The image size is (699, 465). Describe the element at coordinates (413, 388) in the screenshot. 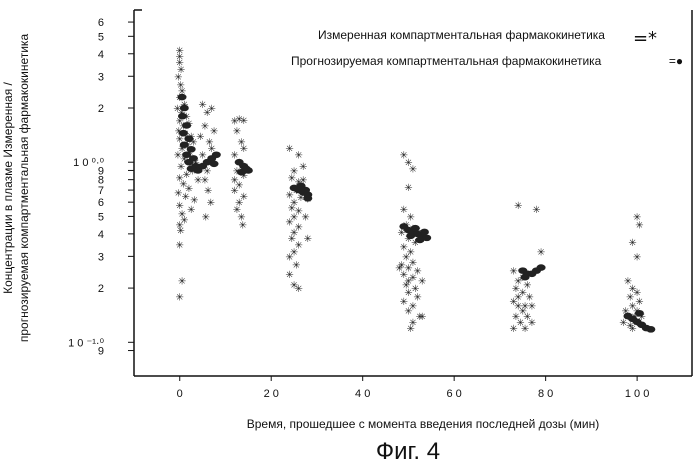

I see `x-ticks: 0 2 0 4 0 6 0 8 0 1 0 0` at that location.